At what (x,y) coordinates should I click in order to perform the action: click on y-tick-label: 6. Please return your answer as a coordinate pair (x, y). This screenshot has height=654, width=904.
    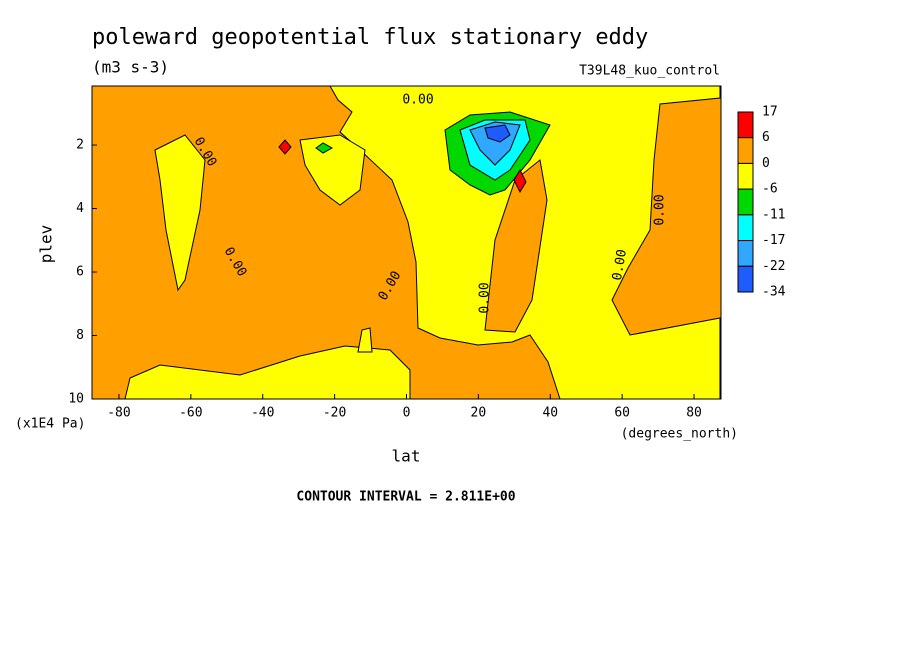
    Looking at the image, I should click on (80, 272).